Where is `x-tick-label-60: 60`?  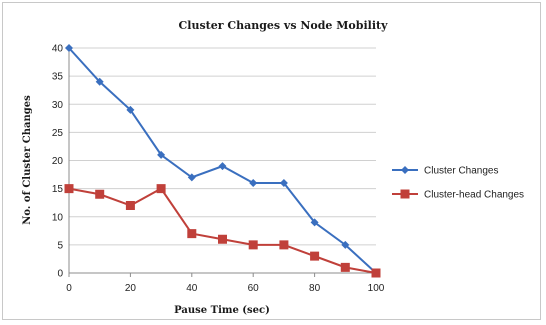
x-tick-label-60: 60 is located at coordinates (254, 288).